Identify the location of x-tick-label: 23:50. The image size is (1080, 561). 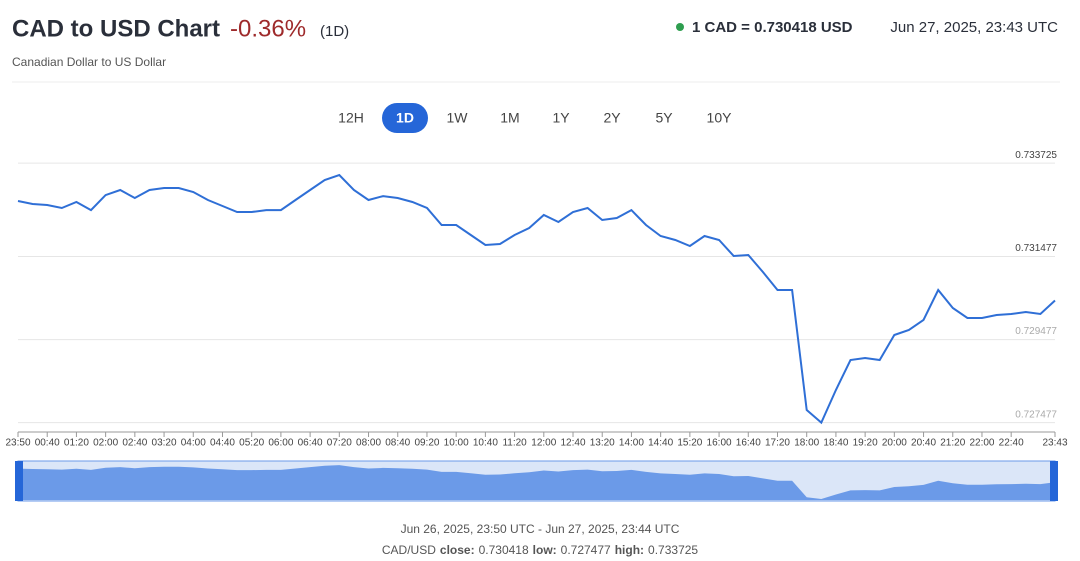
(17, 443).